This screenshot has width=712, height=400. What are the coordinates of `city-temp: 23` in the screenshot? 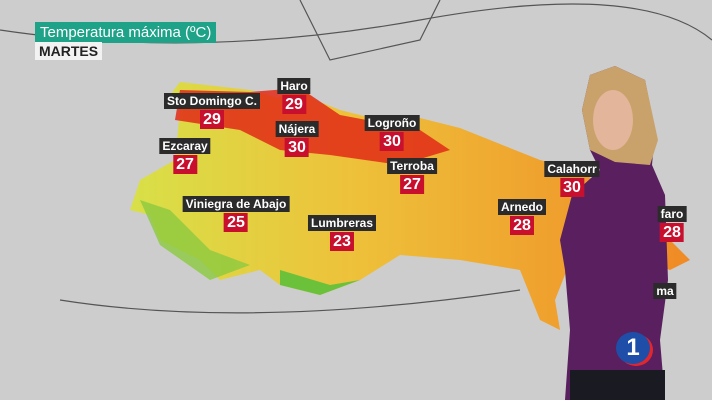 It's located at (342, 241).